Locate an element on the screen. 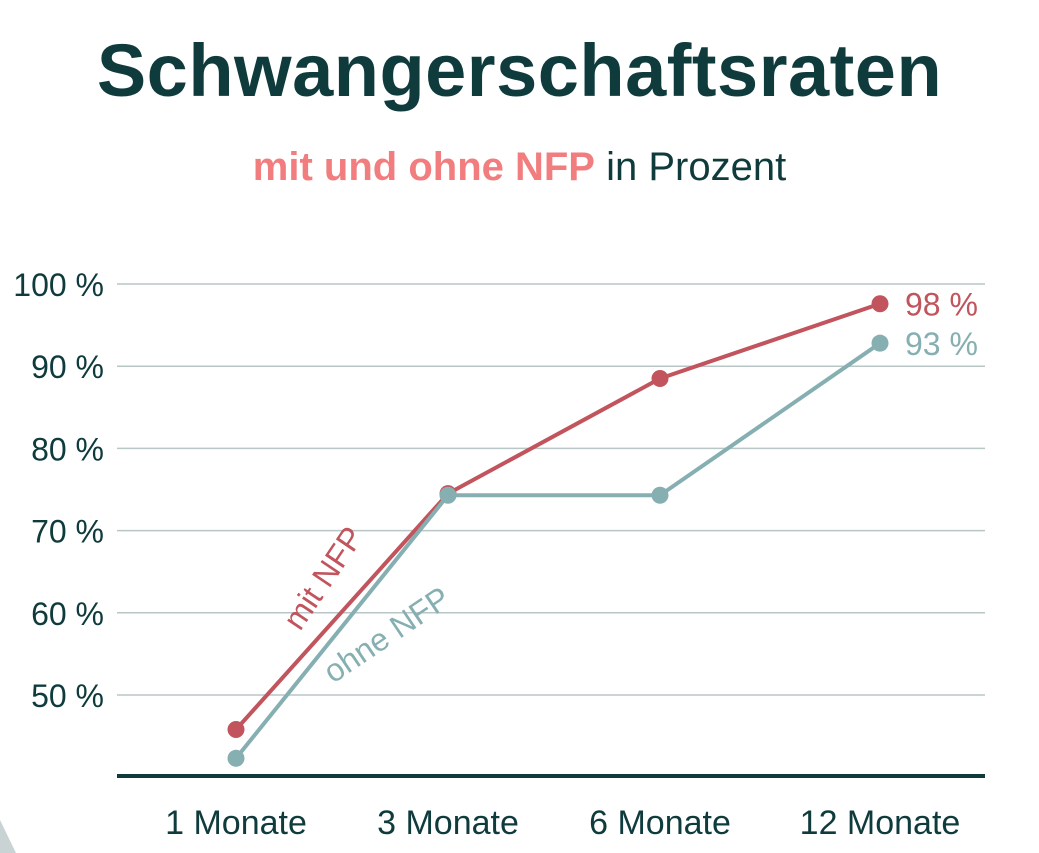 The image size is (1039, 853). chart-subtitle: mit und ohne NFP in Prozent is located at coordinates (519, 167).